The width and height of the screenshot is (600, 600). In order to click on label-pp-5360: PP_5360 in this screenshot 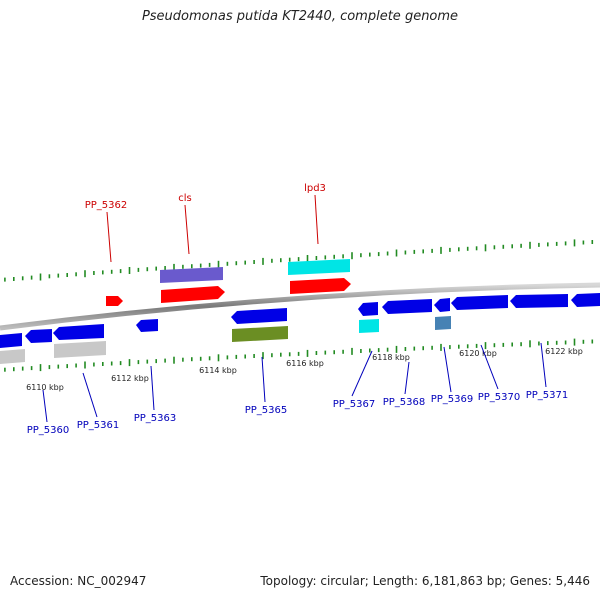, I will do `click(48, 430)`.